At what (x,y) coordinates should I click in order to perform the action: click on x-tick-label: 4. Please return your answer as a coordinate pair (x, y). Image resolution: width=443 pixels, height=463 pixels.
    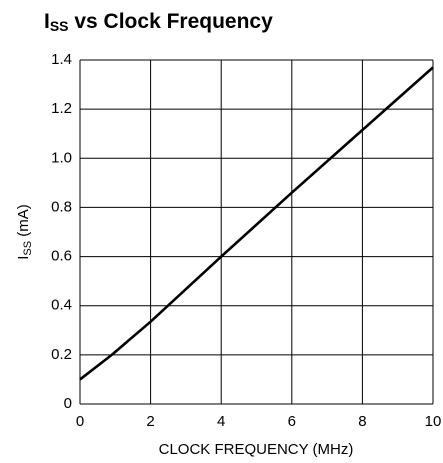
    Looking at the image, I should click on (221, 421).